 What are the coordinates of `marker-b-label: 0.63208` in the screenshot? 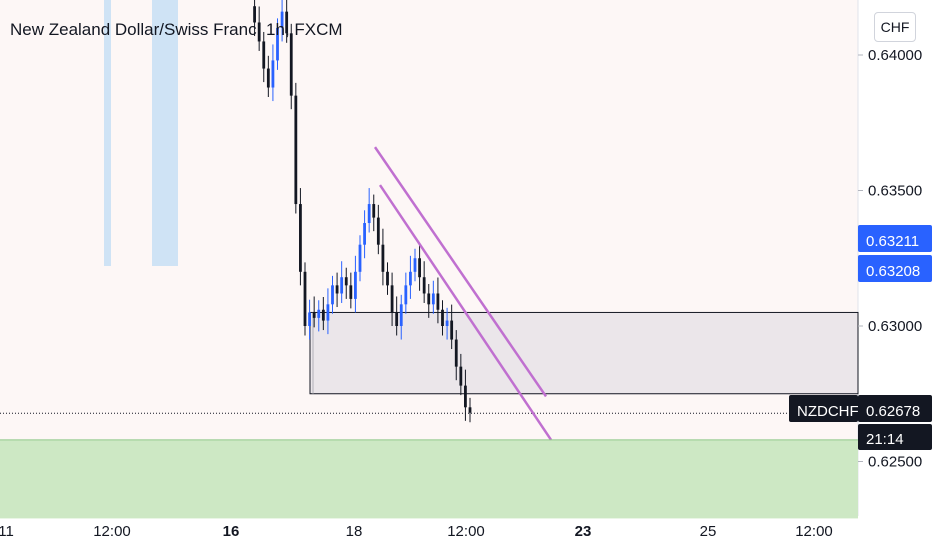 It's located at (893, 271).